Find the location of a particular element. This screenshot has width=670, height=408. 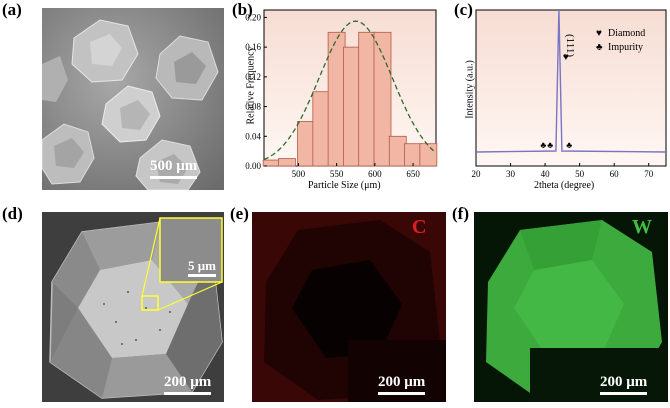

scale-bar-e: 200 μm is located at coordinates (402, 384).